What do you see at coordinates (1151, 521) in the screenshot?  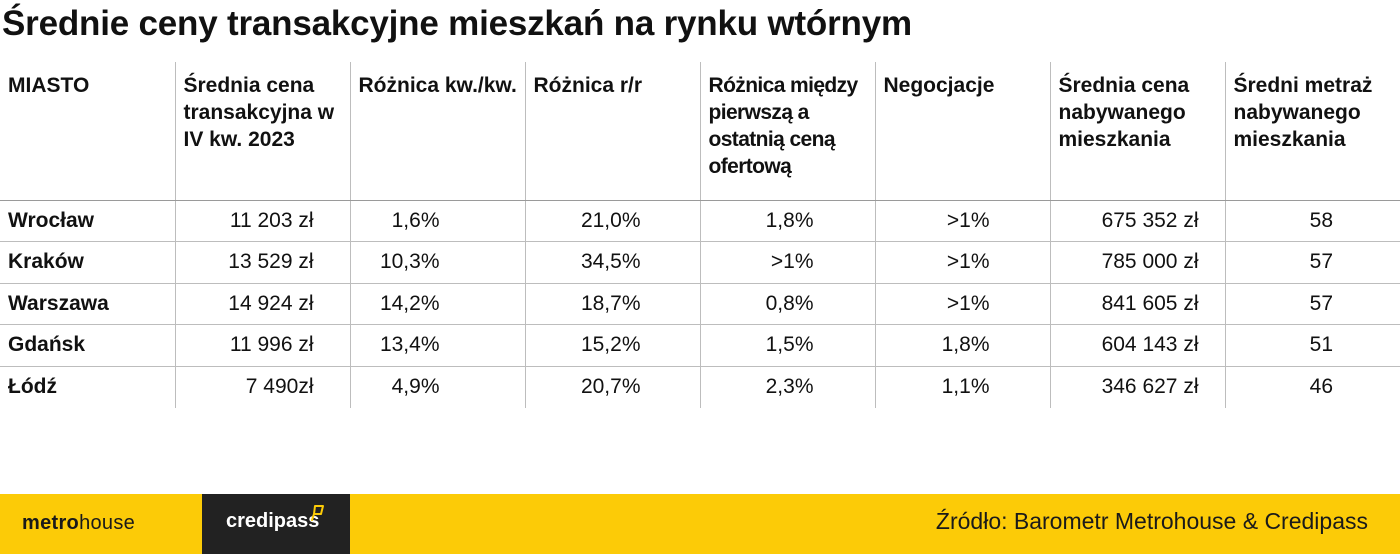 I see `source-note: Źródło: Barometr Metrohouse & Credipass` at bounding box center [1151, 521].